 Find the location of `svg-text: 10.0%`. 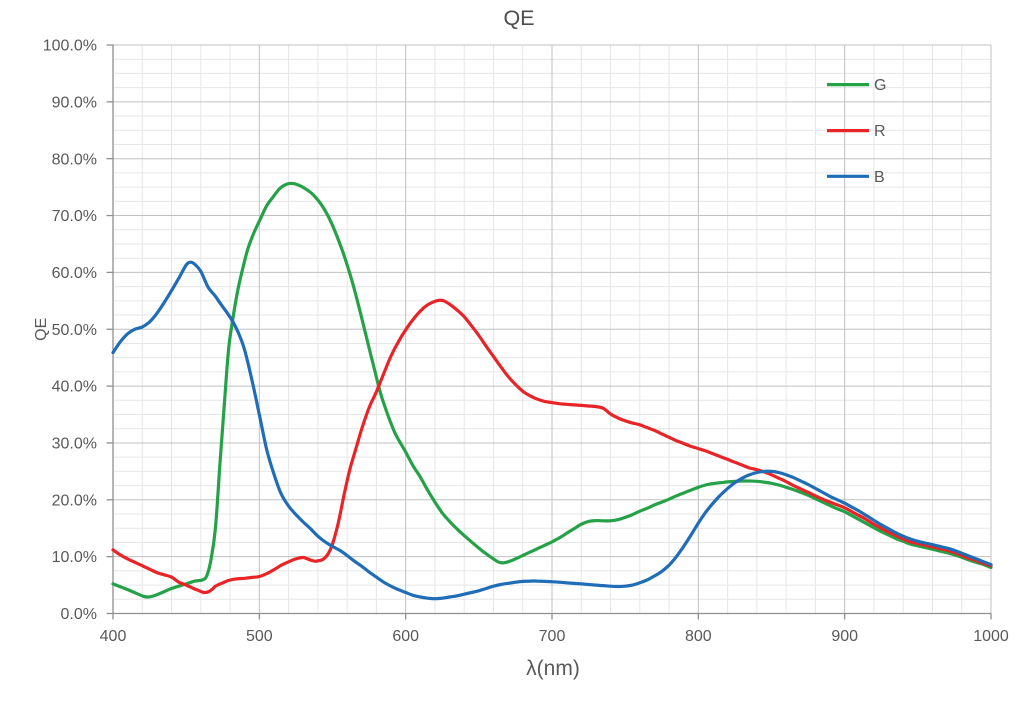

svg-text: 10.0% is located at coordinates (74, 557).